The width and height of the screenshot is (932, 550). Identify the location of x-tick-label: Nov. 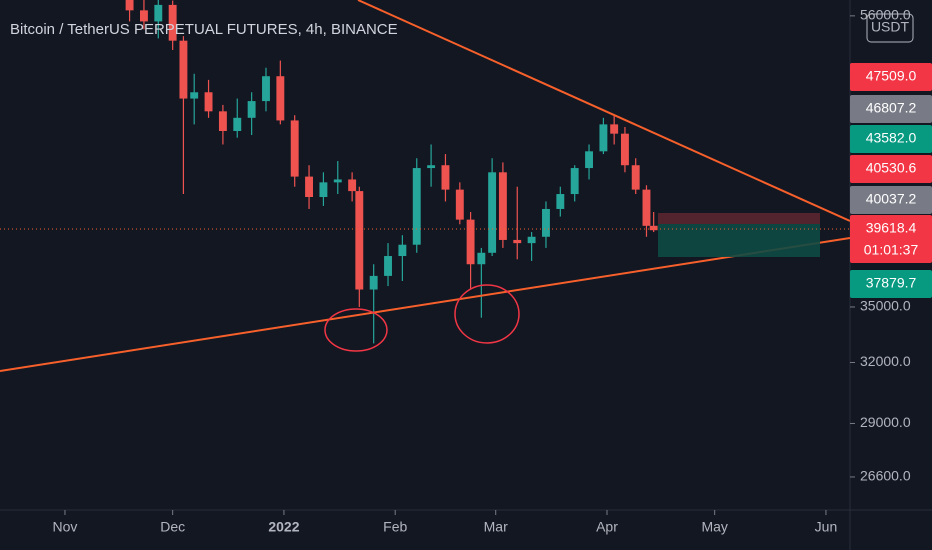
(65, 527).